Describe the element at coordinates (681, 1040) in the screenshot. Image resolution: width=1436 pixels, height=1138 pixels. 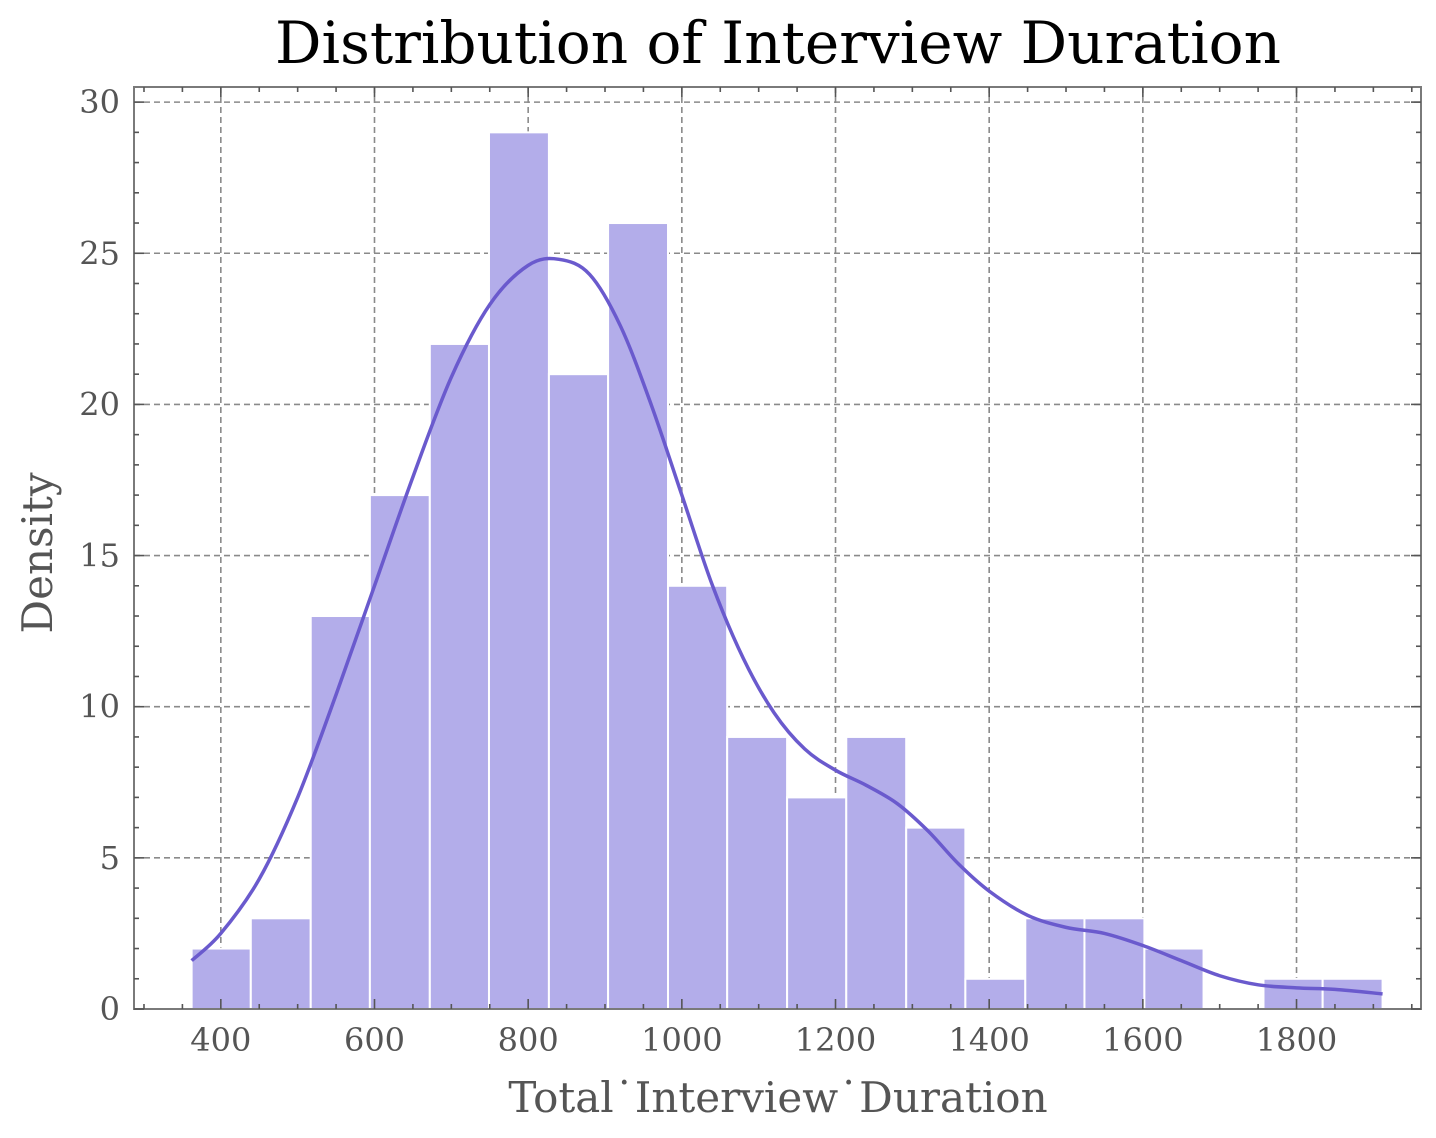
I see `x-tick-label-1000: 1000` at that location.